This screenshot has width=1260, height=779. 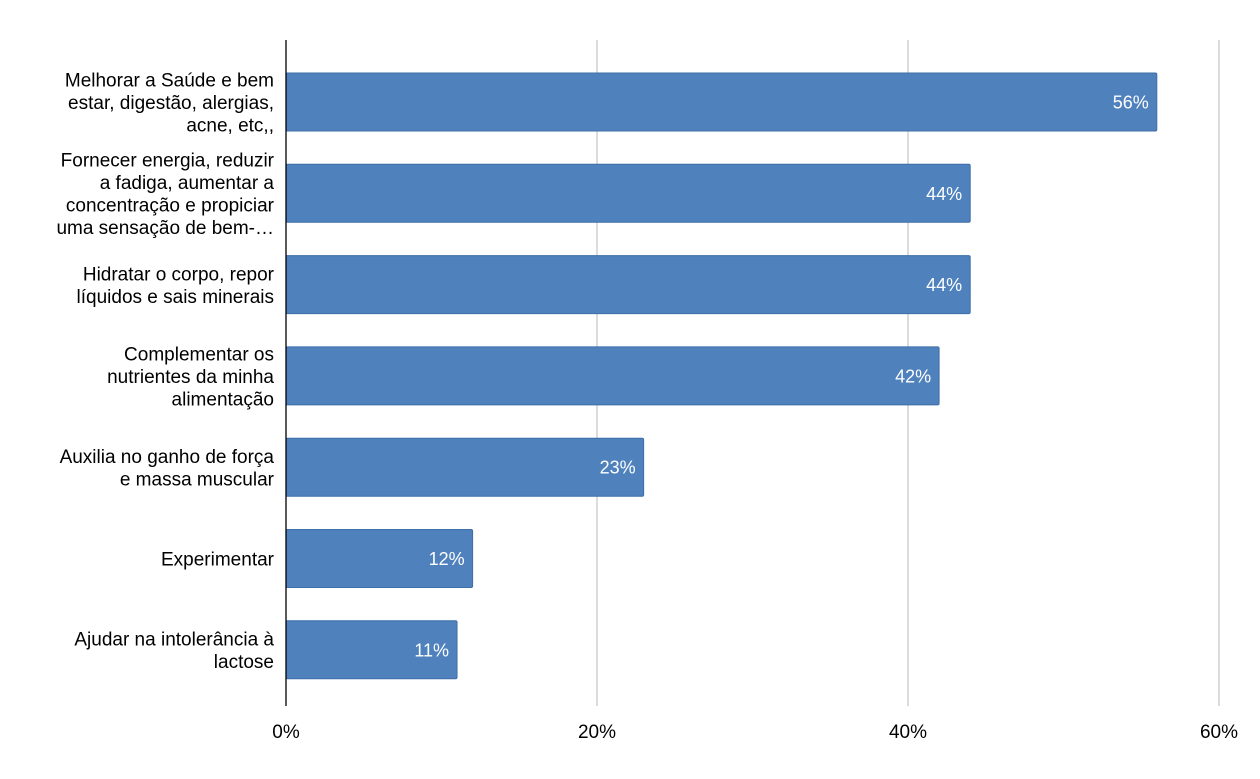 What do you see at coordinates (286, 732) in the screenshot?
I see `x-tick-label-0: 0%` at bounding box center [286, 732].